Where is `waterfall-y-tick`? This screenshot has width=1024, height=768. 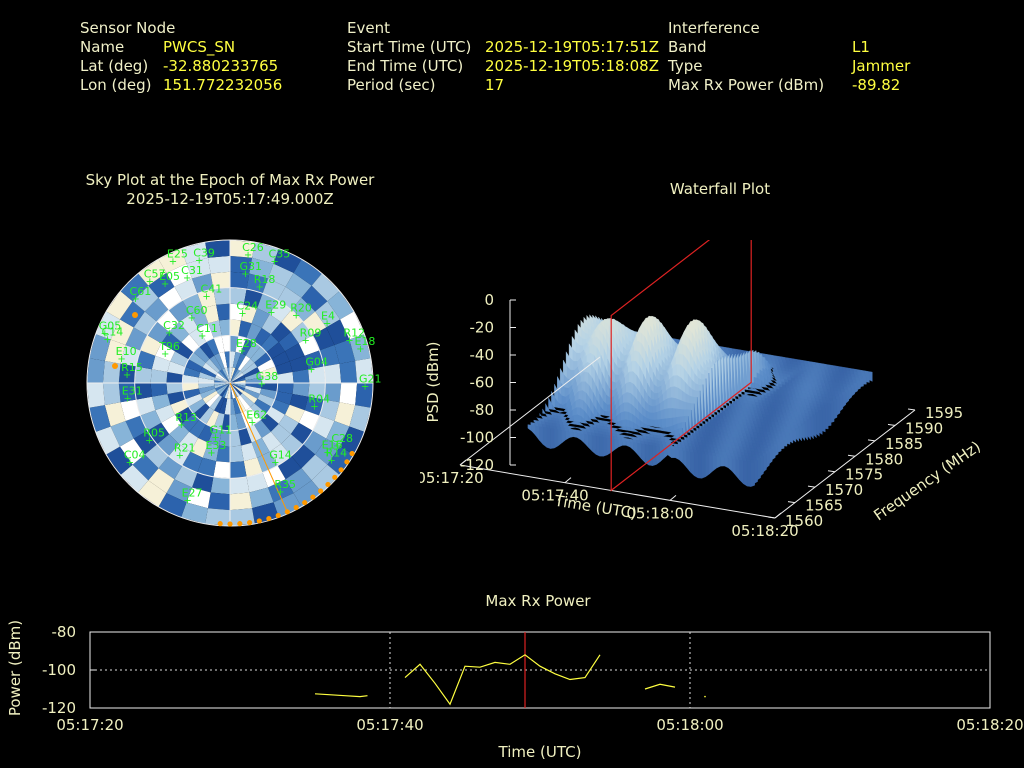
waterfall-y-tick is located at coordinates (871, 440).